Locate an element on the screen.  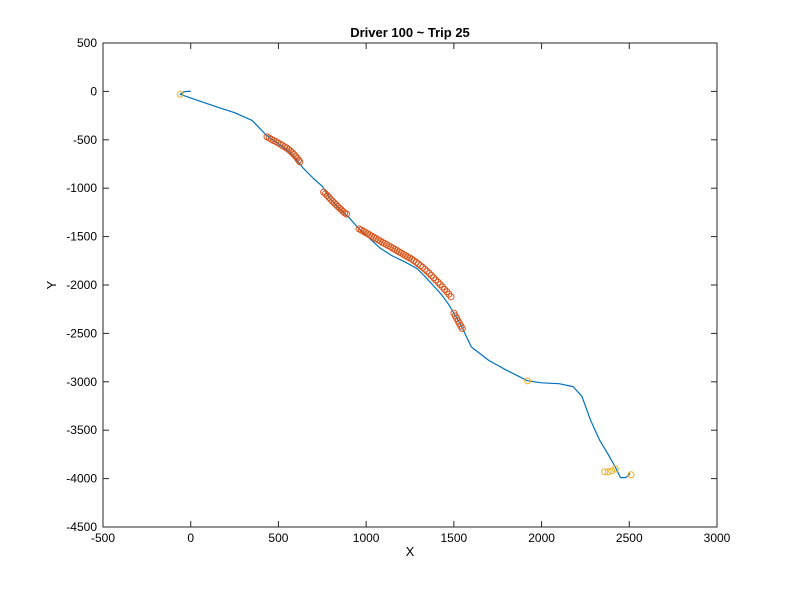
y-tick-label: -2000 is located at coordinates (81, 285).